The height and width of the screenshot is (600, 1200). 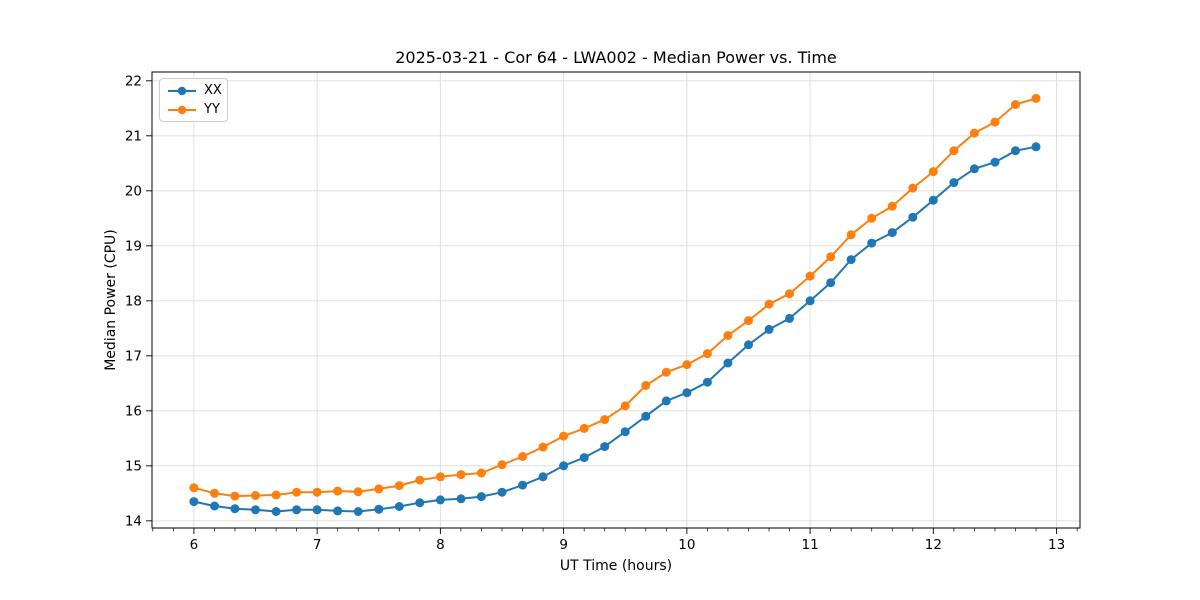 I want to click on y-axis: 14 15 16 17 18 19 20 21 22, so click(x=138, y=302).